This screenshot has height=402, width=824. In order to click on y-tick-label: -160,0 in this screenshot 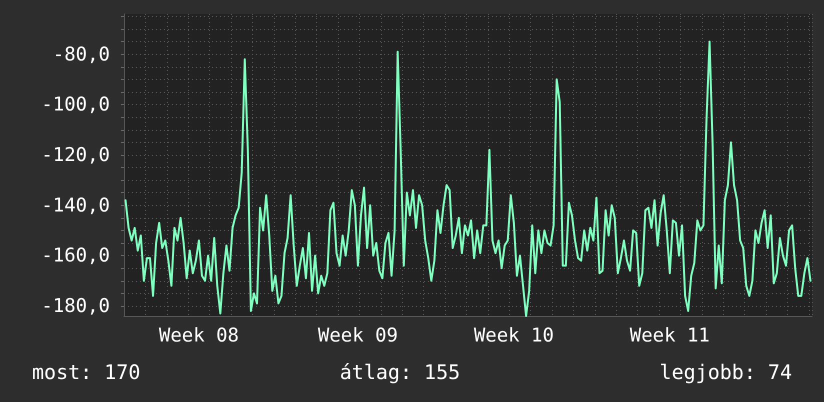, I will do `click(75, 255)`.